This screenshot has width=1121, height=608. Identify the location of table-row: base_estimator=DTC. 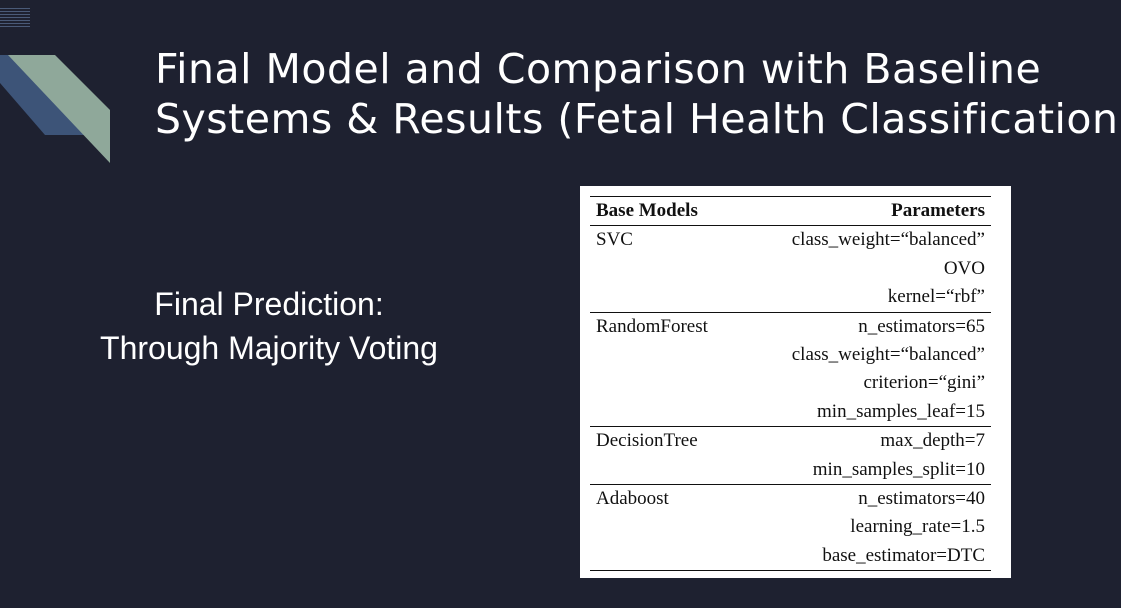
(790, 556).